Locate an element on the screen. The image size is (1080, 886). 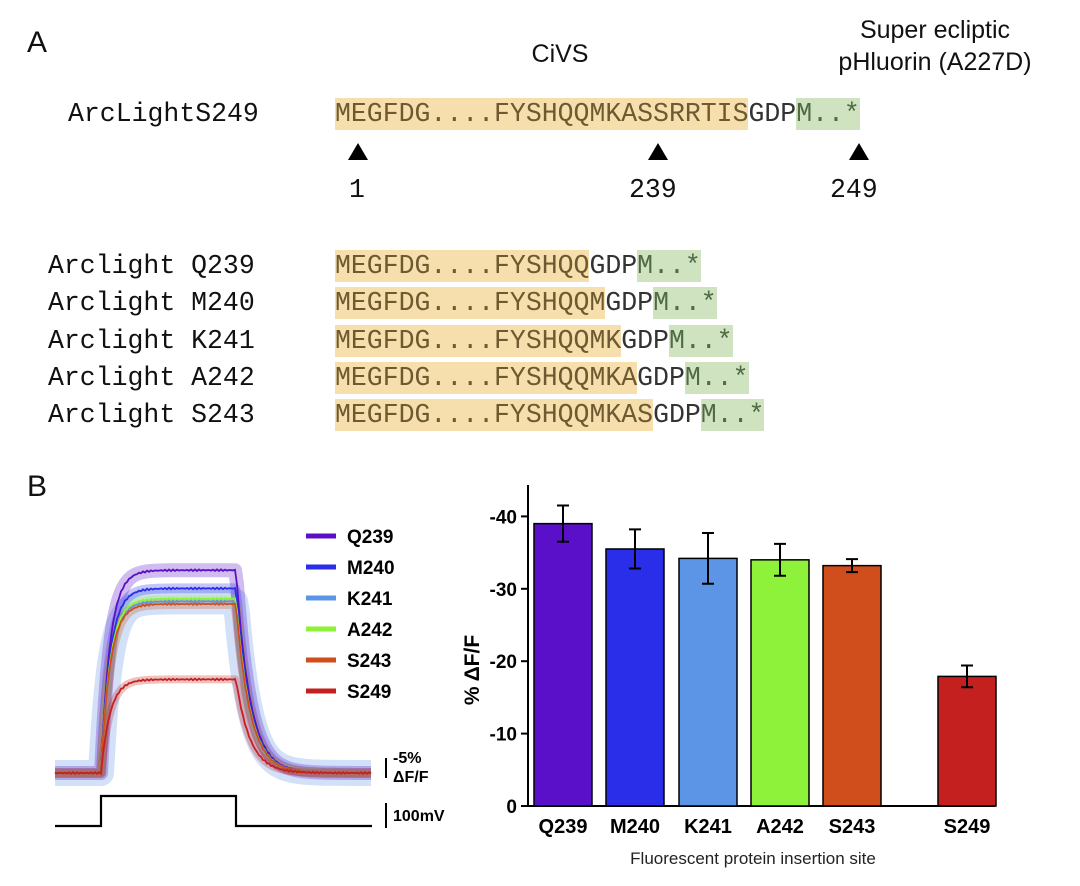
variant-sequence: MEGFDG....FYSHQQMGDPM..* is located at coordinates (526, 303).